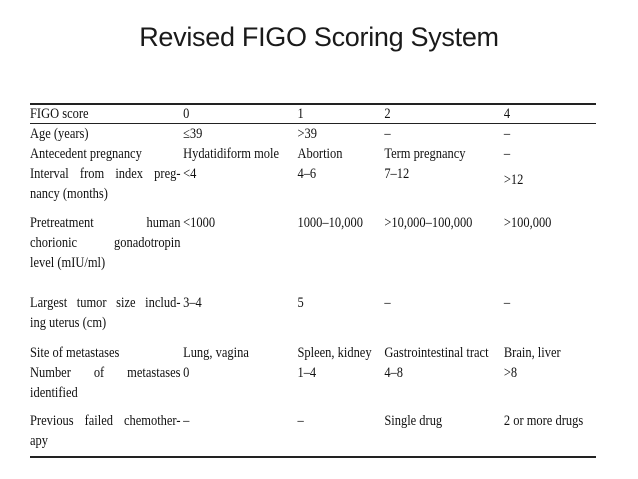  Describe the element at coordinates (313, 104) in the screenshot. I see `table-top-rule` at that location.